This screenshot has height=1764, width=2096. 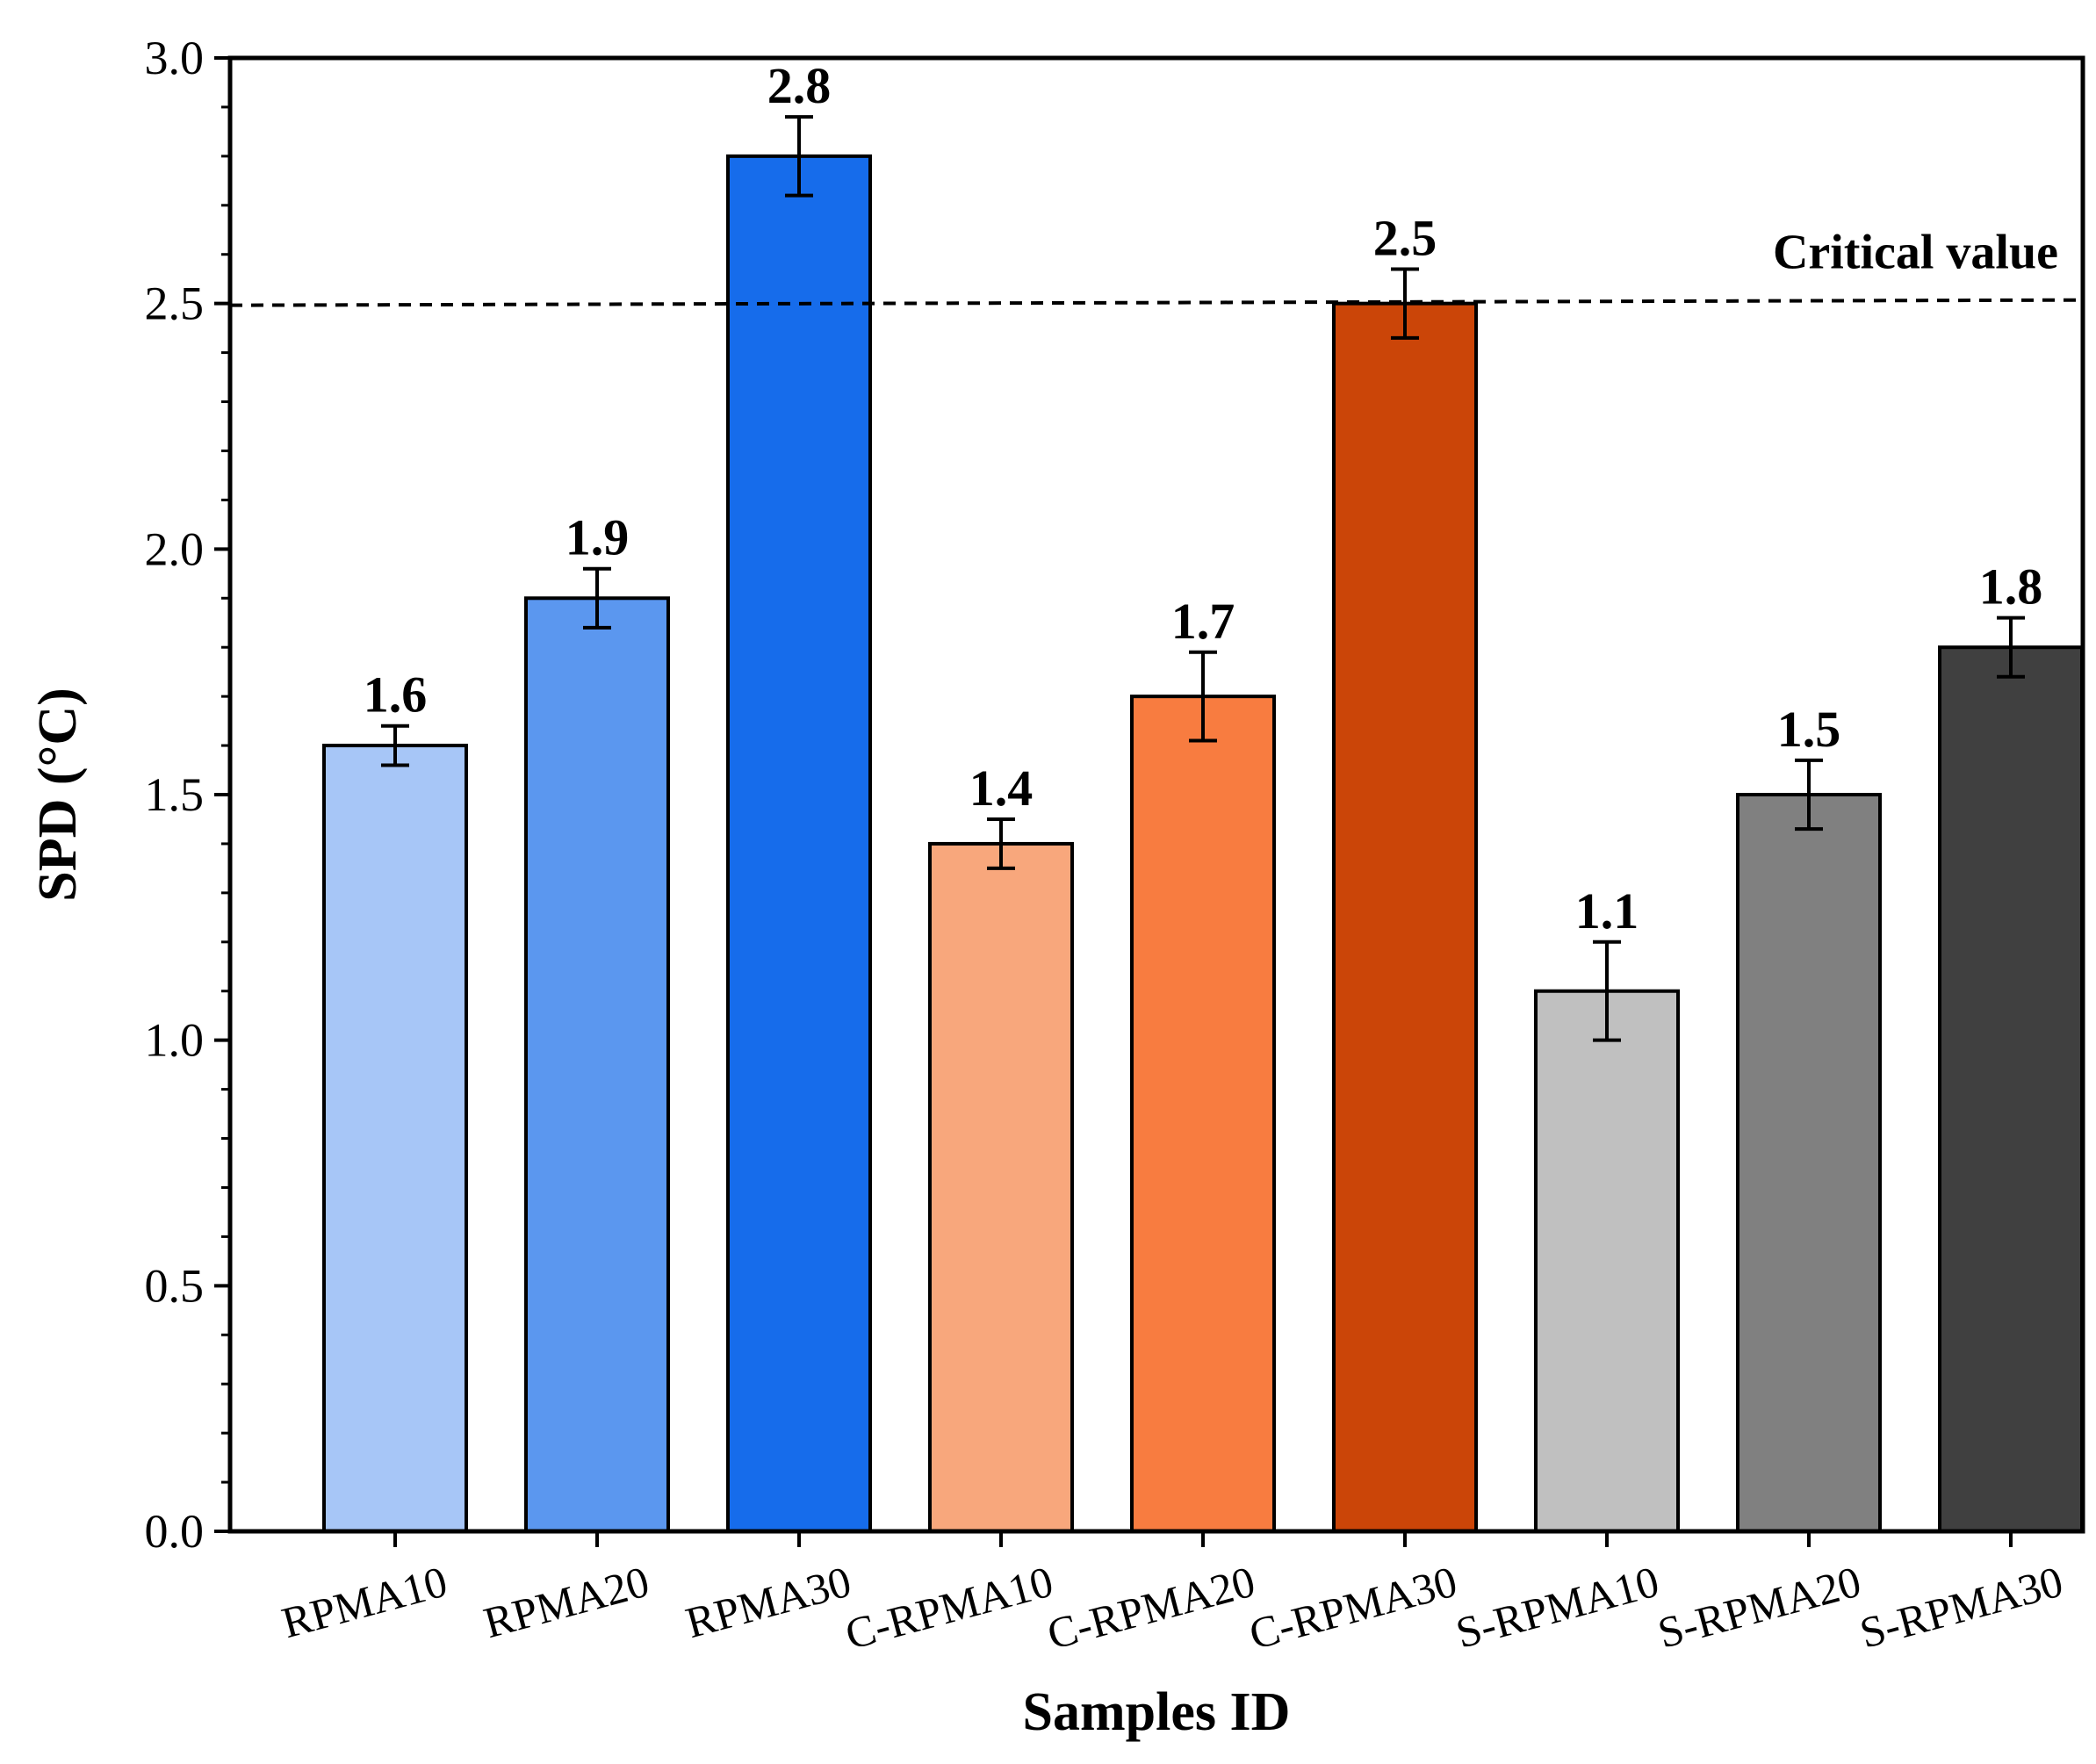 What do you see at coordinates (1405, 917) in the screenshot?
I see `bar-c-rpma30` at bounding box center [1405, 917].